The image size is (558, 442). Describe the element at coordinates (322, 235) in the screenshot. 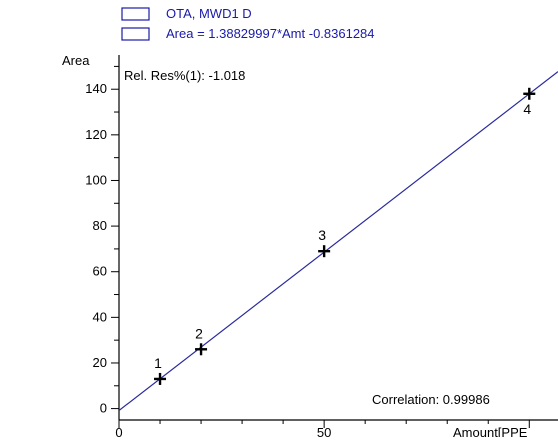

I see `point-label: 3` at that location.